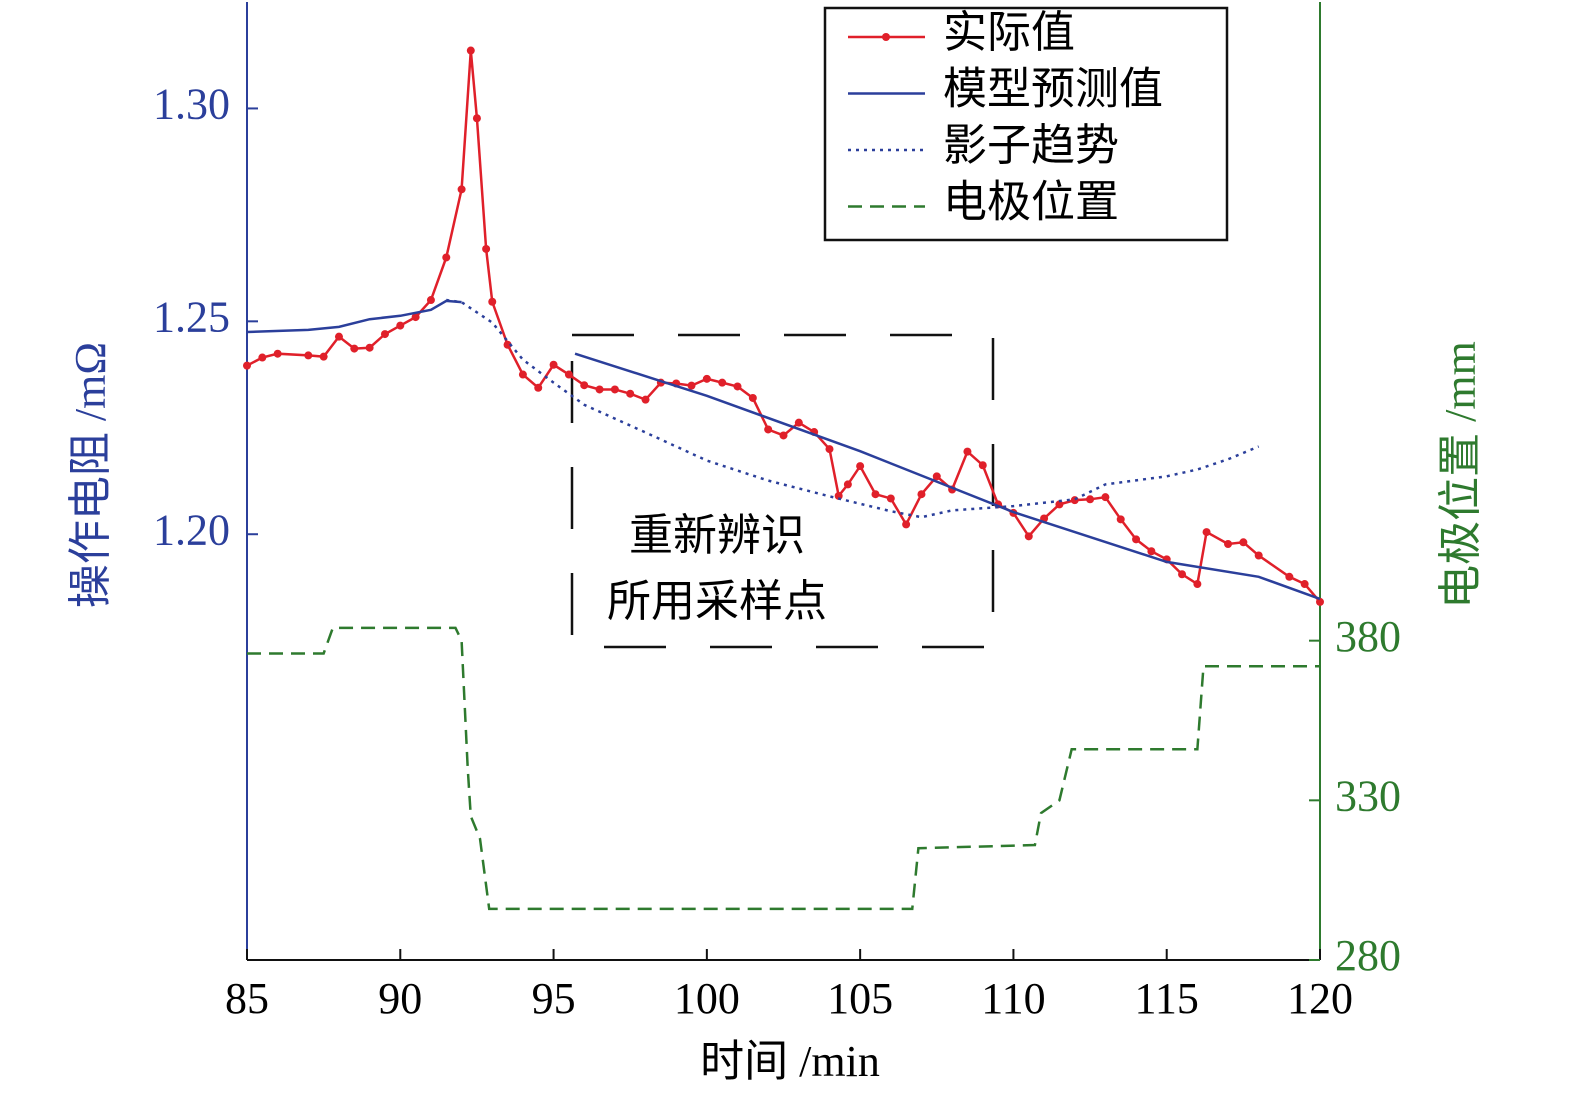  What do you see at coordinates (707, 998) in the screenshot?
I see `x-tick-label: 100` at bounding box center [707, 998].